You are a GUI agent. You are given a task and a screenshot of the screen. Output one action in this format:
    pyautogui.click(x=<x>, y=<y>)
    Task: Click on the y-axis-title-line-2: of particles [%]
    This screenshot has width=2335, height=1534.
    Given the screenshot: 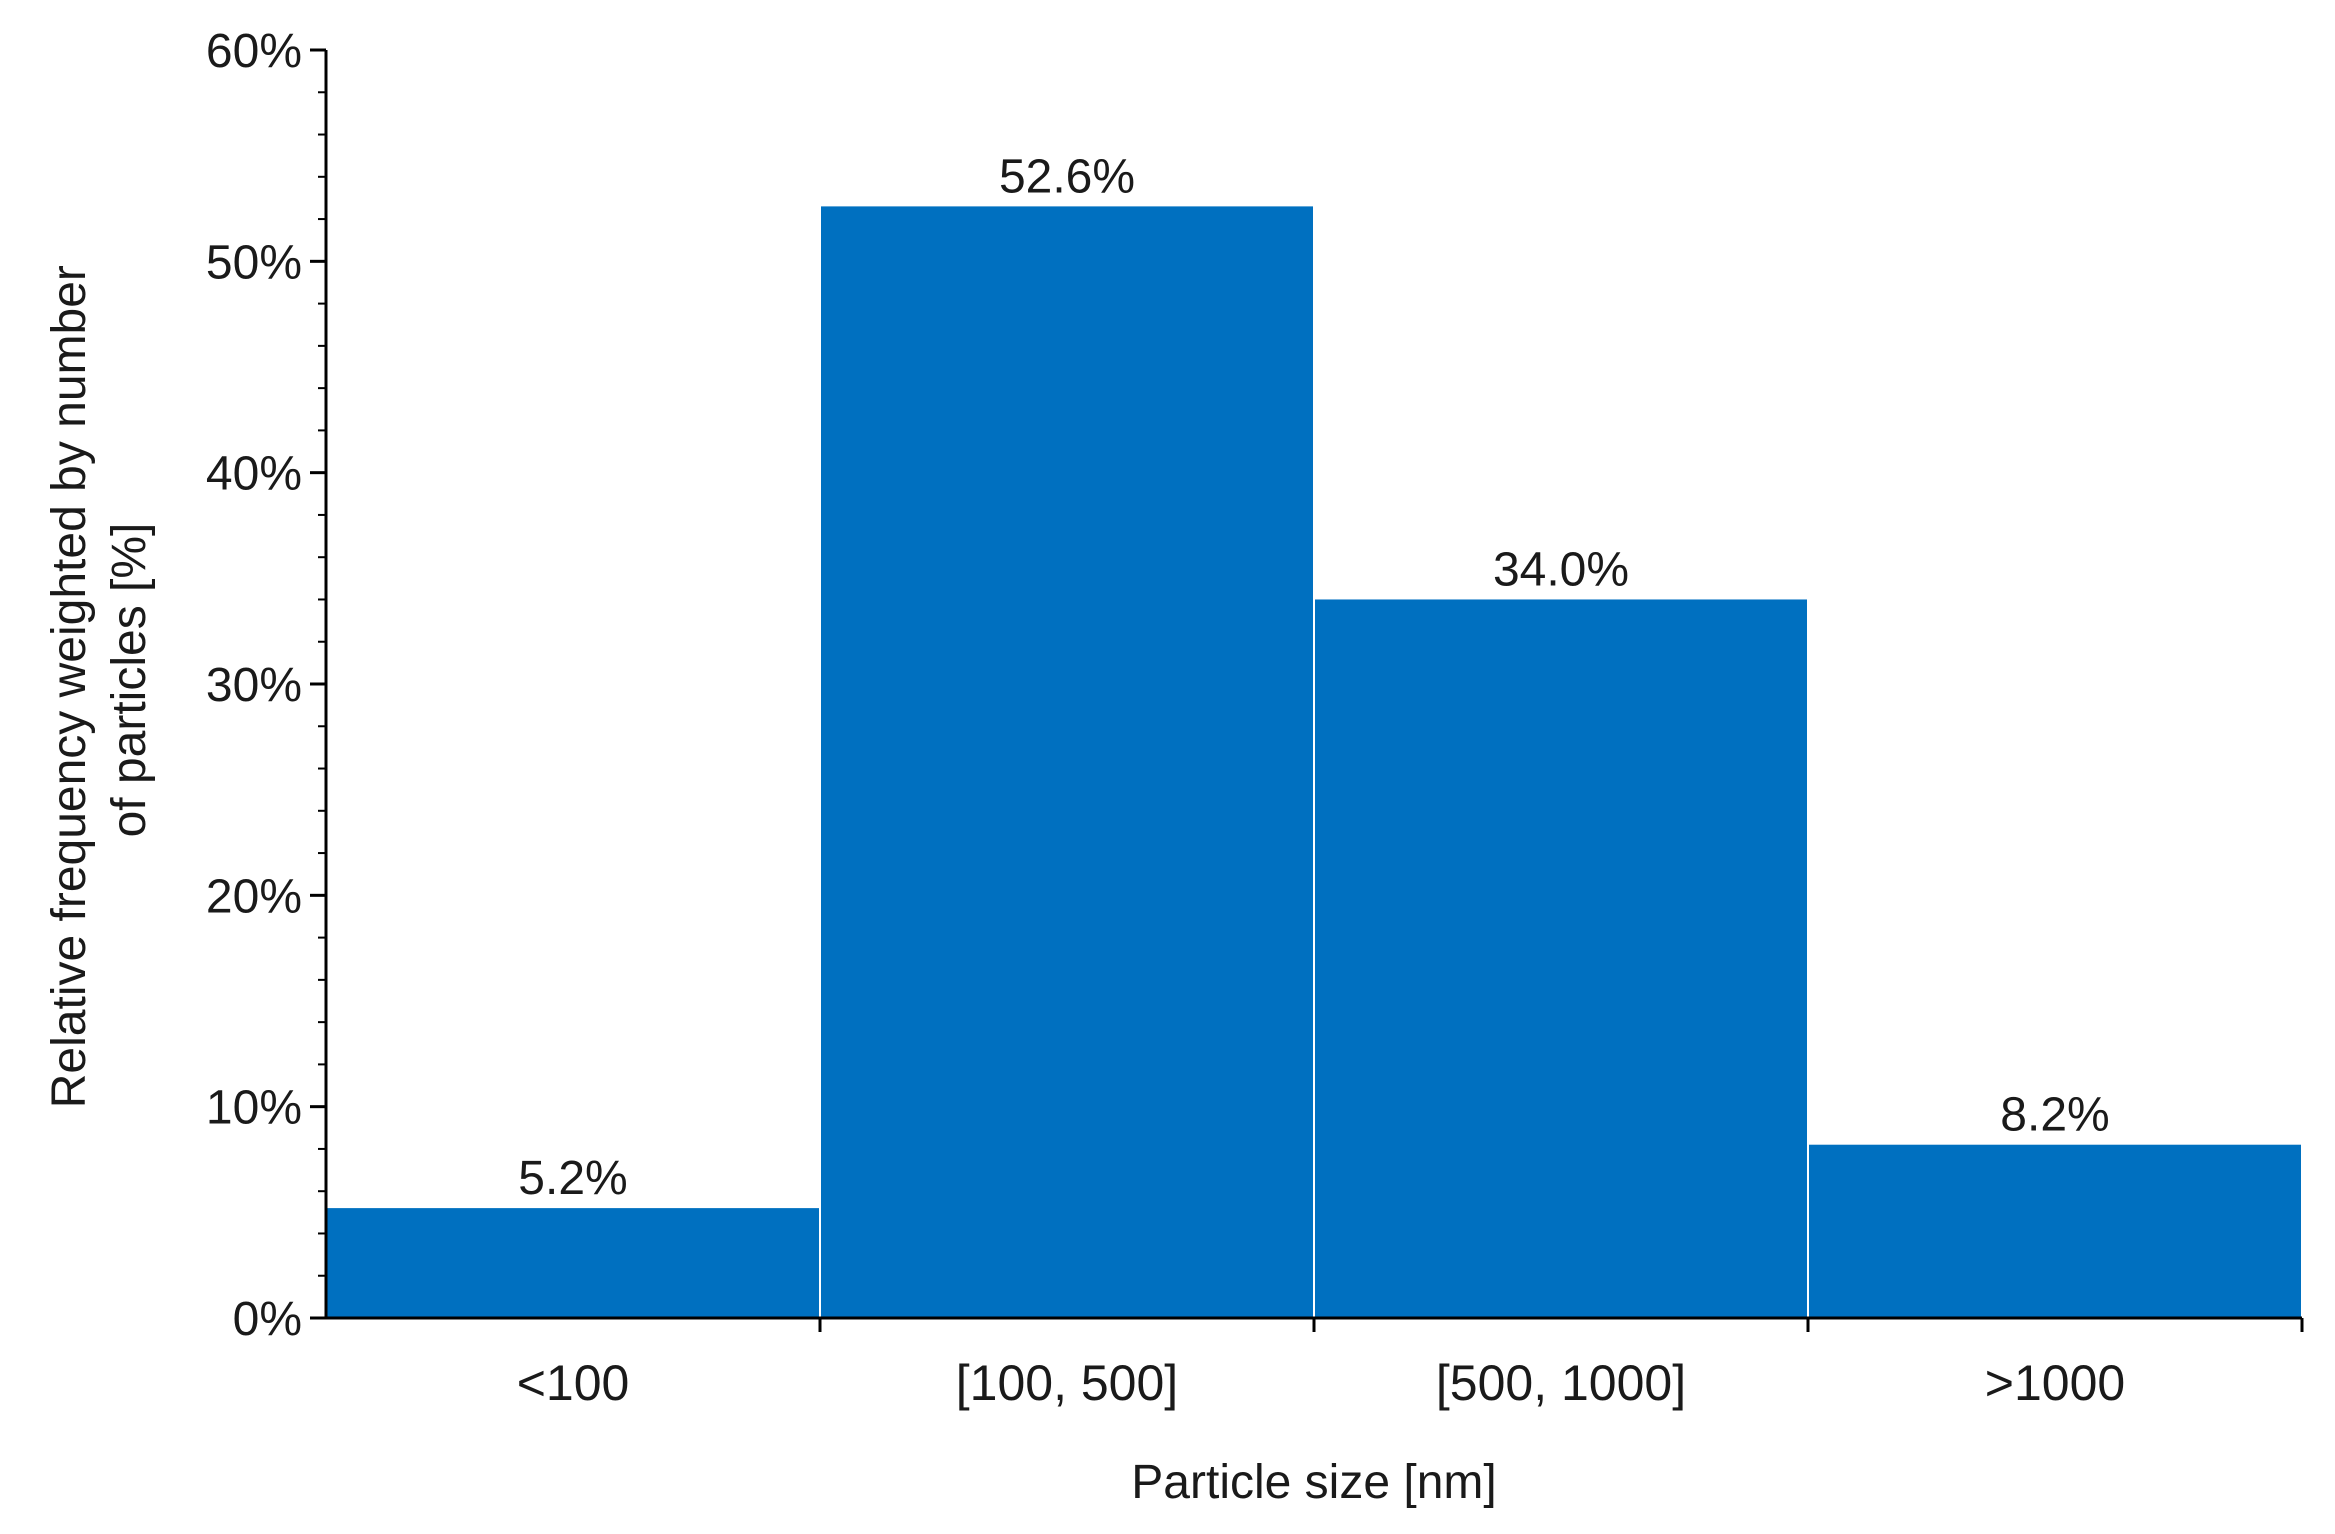 What is the action you would take?
    pyautogui.click(x=129, y=680)
    